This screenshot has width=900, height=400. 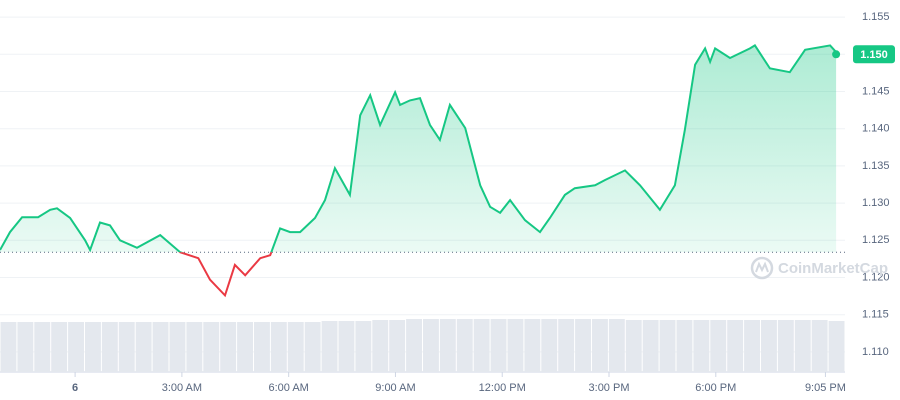 What do you see at coordinates (876, 129) in the screenshot?
I see `y-tick-label: 1.140` at bounding box center [876, 129].